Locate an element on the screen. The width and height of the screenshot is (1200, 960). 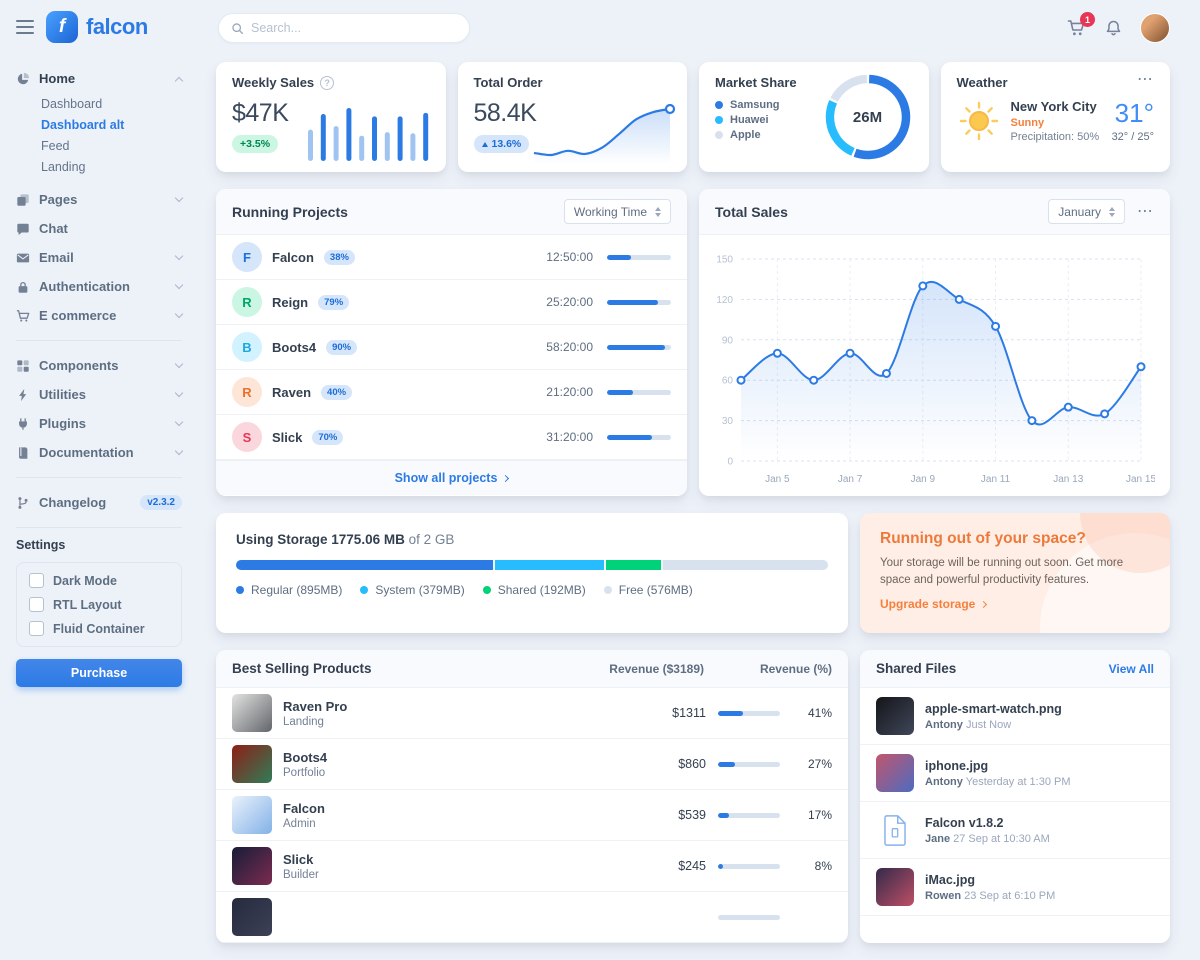
plugins-icon is located at coordinates (23, 424).